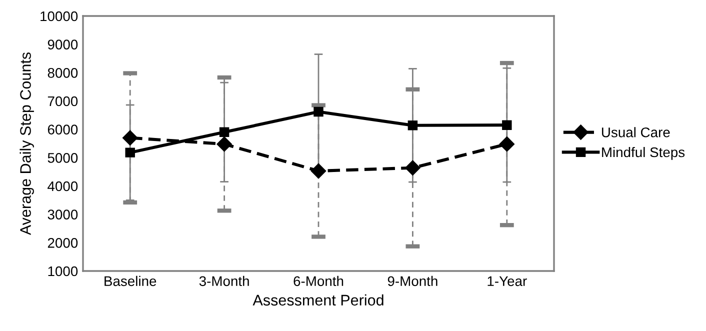 The height and width of the screenshot is (331, 706). Describe the element at coordinates (413, 281) in the screenshot. I see `x-tick-label: 9-Month` at that location.